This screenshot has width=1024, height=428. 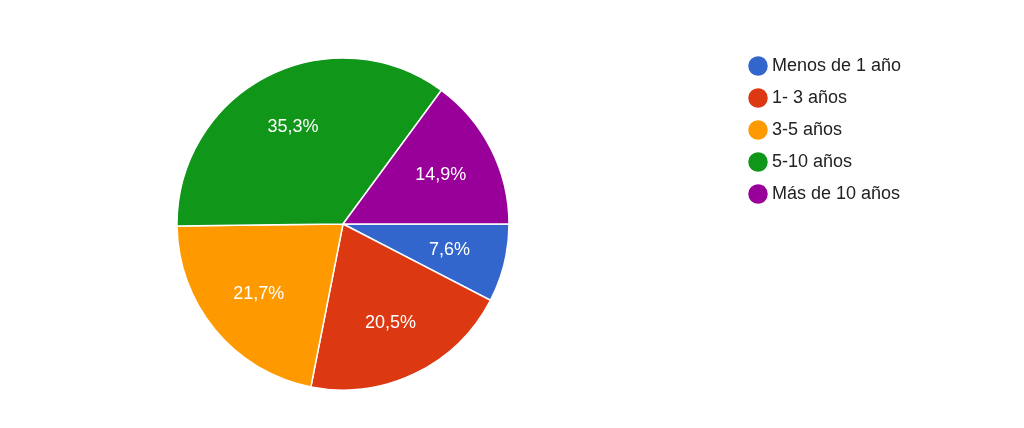 What do you see at coordinates (807, 129) in the screenshot?
I see `legend-label: 3-5 años` at bounding box center [807, 129].